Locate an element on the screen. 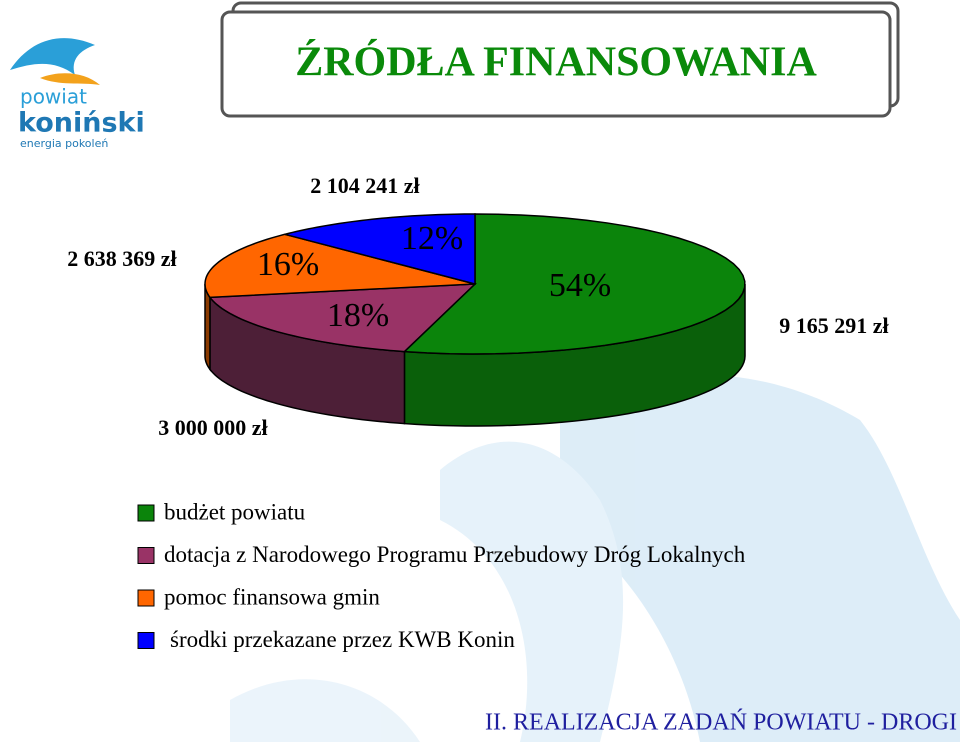 The width and height of the screenshot is (960, 742). value-label: 2 638 369 zł is located at coordinates (121, 258).